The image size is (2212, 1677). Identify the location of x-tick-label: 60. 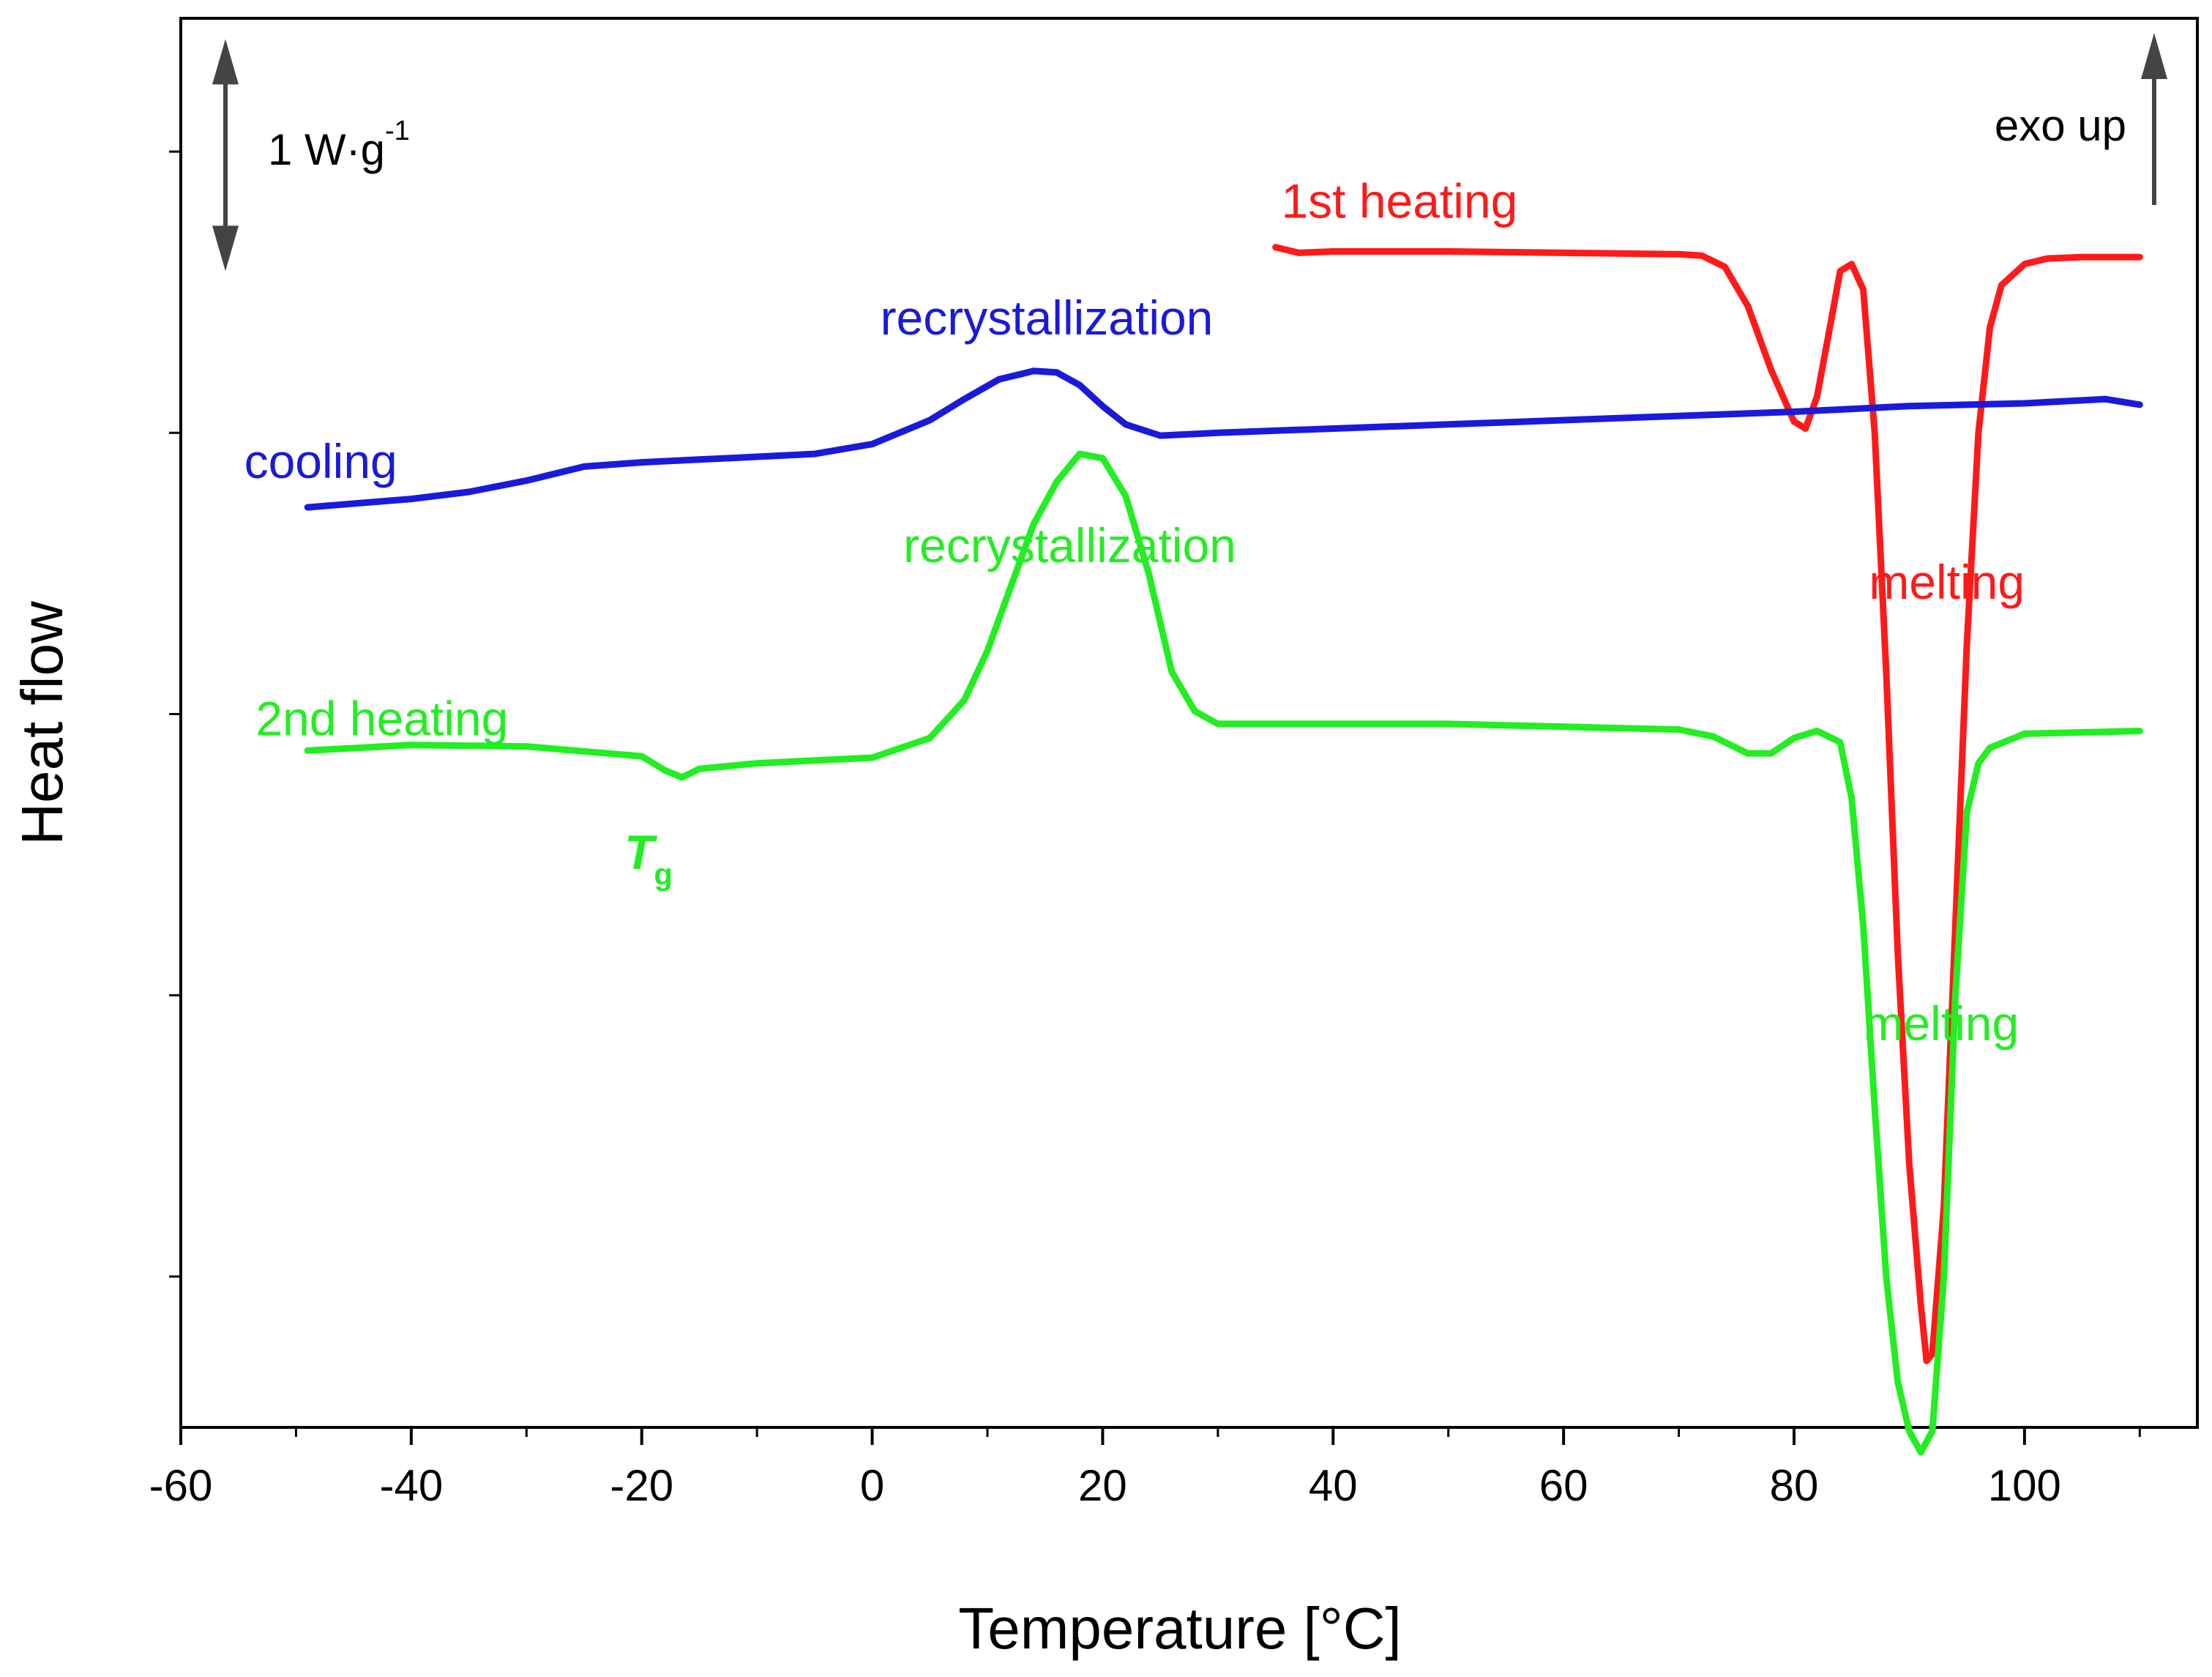
(1563, 1486).